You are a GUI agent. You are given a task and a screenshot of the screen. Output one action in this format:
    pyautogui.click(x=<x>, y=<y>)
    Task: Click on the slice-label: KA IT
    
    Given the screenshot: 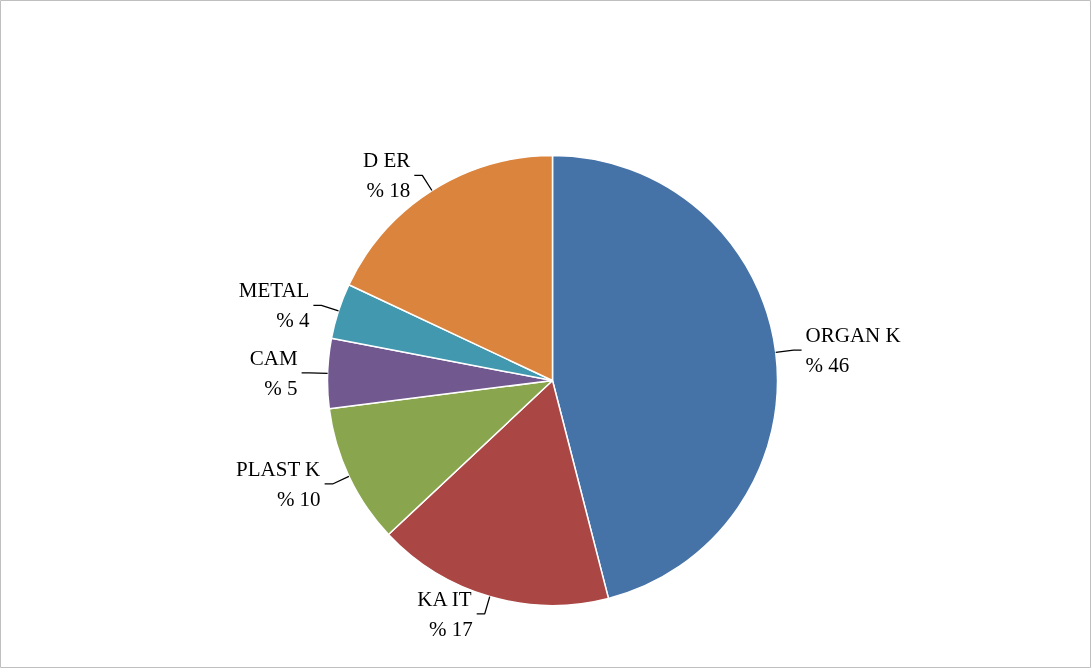 What is the action you would take?
    pyautogui.click(x=444, y=598)
    